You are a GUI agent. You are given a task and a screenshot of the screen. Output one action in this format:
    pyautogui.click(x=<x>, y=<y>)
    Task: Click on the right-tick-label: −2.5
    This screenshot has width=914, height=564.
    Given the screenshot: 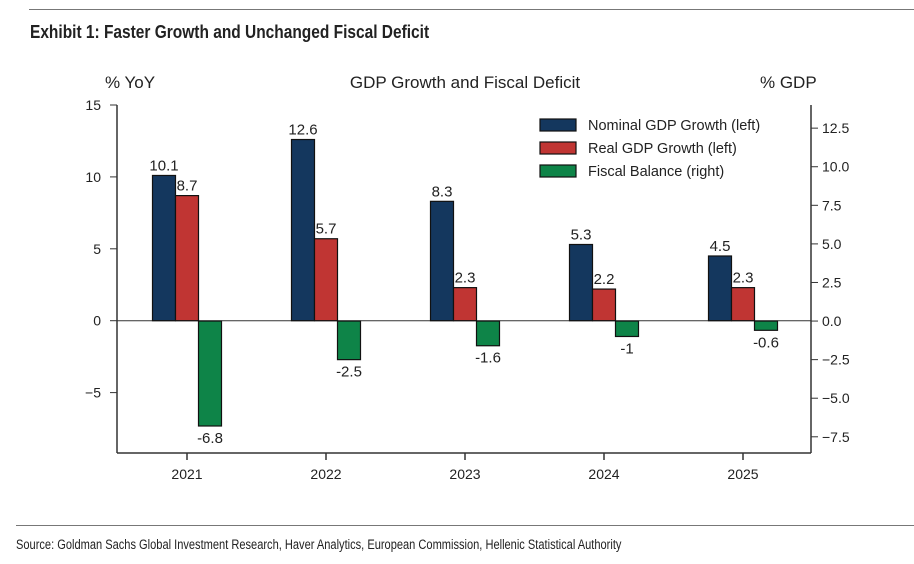 What is the action you would take?
    pyautogui.click(x=836, y=360)
    